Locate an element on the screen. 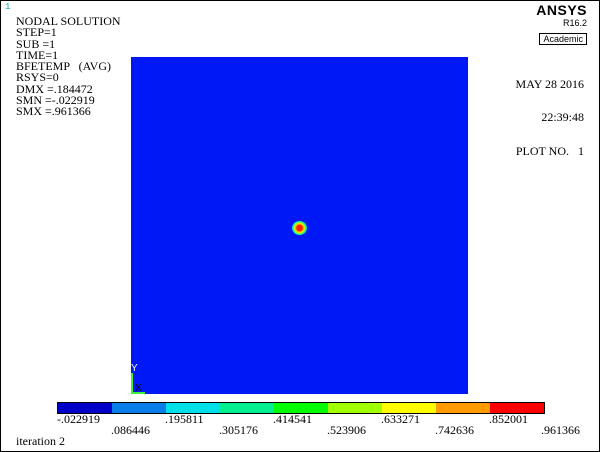 The image size is (600, 452). ansys-logo: ANSYS is located at coordinates (561, 10).